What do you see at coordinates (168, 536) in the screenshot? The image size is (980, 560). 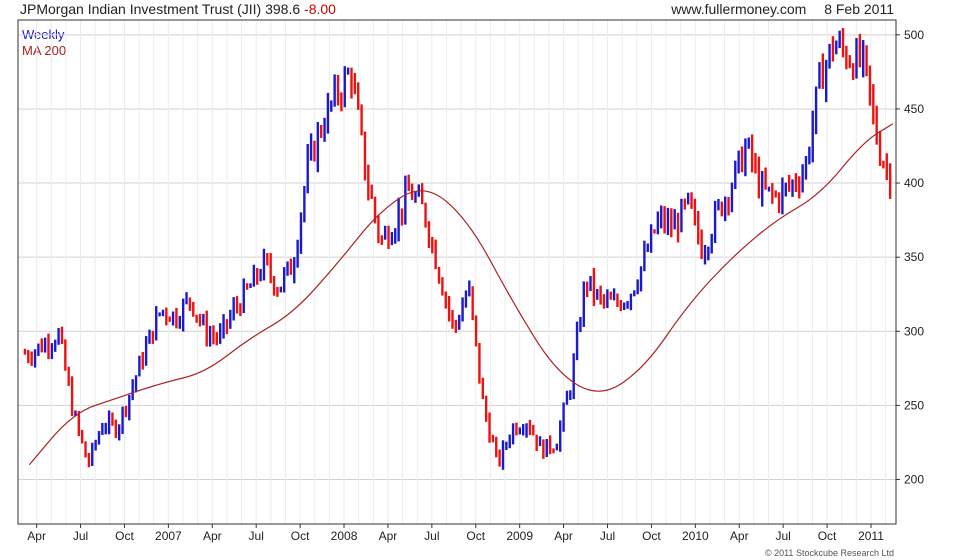 I see `x-tick-label: 2007` at bounding box center [168, 536].